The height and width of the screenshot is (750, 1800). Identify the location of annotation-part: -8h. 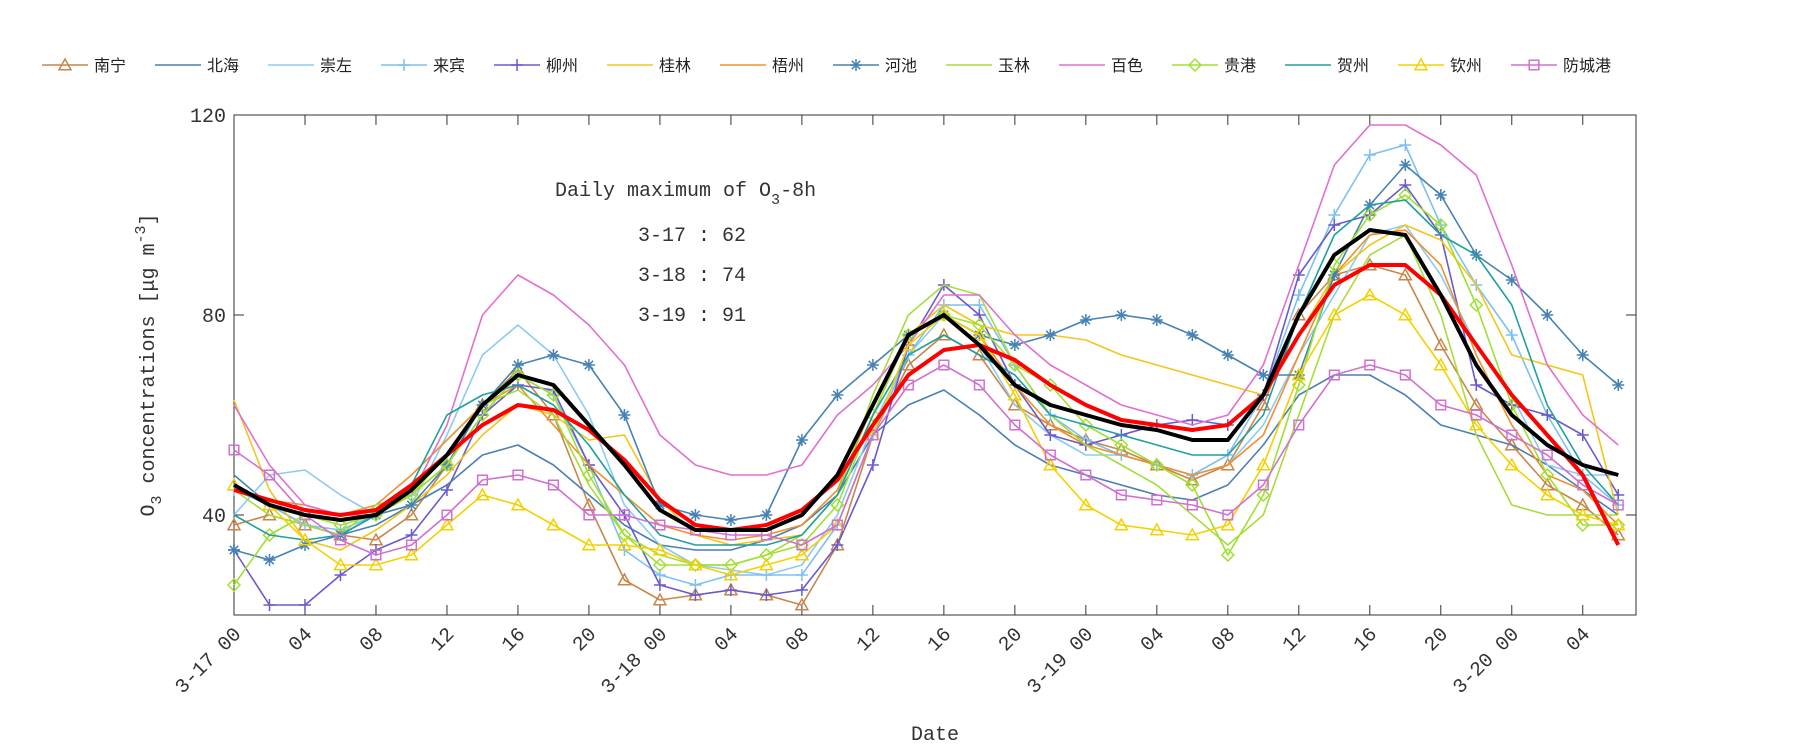
(798, 191).